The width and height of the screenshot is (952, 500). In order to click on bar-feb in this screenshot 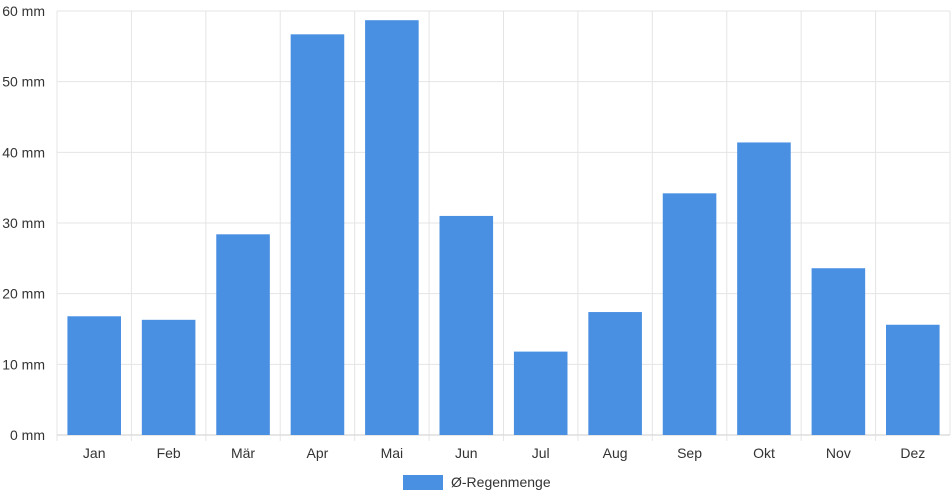, I will do `click(168, 377)`.